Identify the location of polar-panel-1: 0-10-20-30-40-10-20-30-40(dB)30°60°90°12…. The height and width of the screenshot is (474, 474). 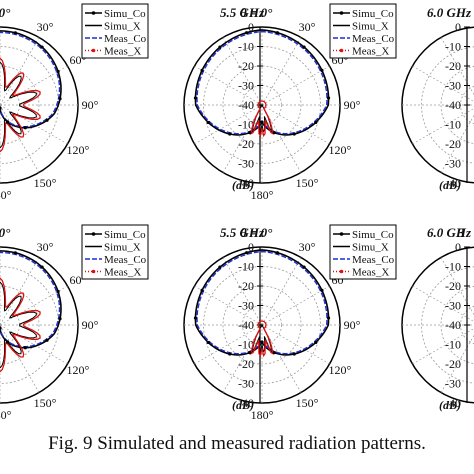
(74, 102).